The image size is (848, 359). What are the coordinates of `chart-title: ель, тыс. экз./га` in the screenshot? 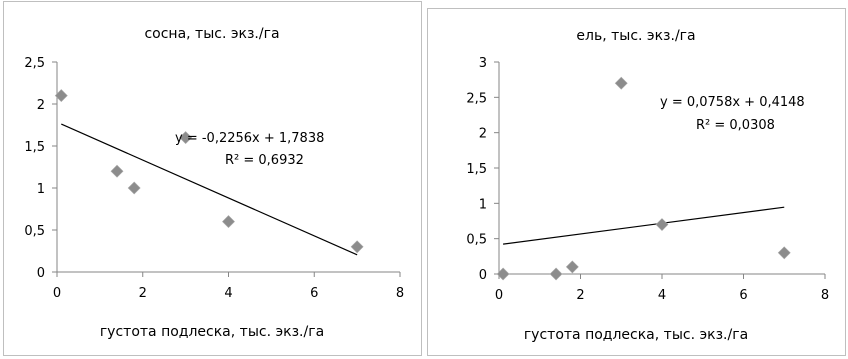 It's located at (635, 36).